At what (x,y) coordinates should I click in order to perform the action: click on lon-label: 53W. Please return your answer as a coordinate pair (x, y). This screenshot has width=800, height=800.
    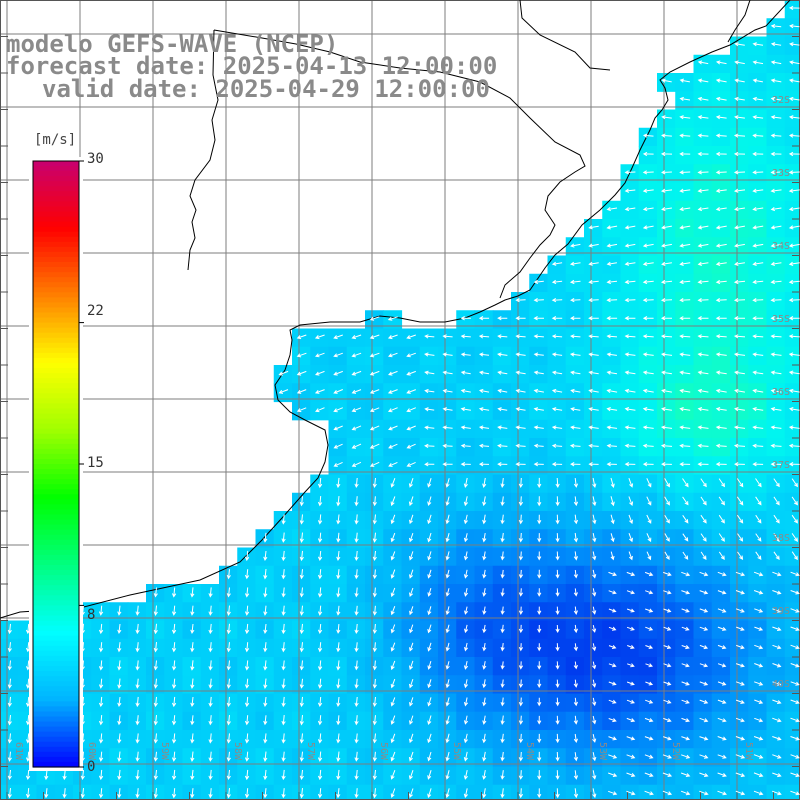
    Looking at the image, I should click on (602, 751).